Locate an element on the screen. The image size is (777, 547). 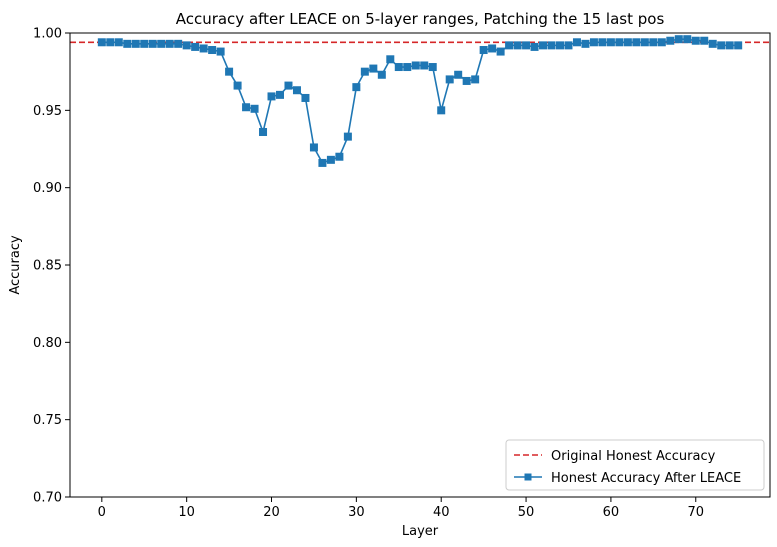
x-tick-label: 30 is located at coordinates (356, 512).